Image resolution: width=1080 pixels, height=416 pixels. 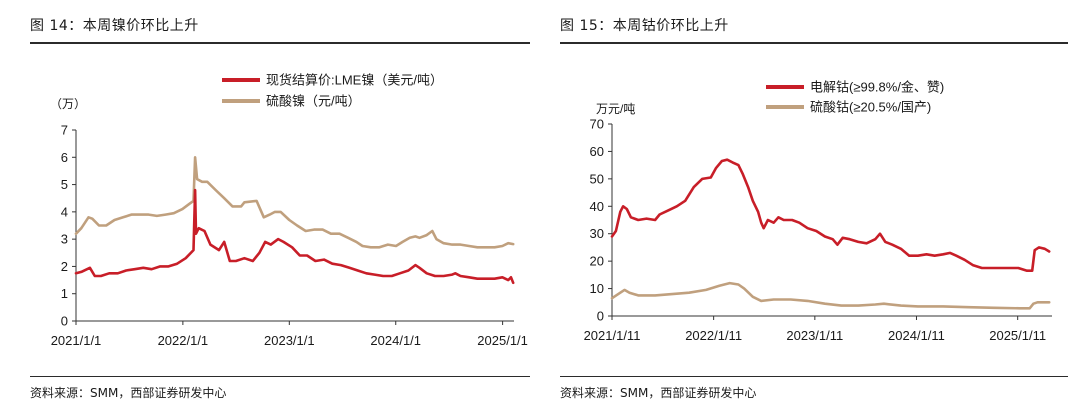 What do you see at coordinates (114, 26) in the screenshot?
I see `figure-title: 图 14：本周镍价环比上升` at bounding box center [114, 26].